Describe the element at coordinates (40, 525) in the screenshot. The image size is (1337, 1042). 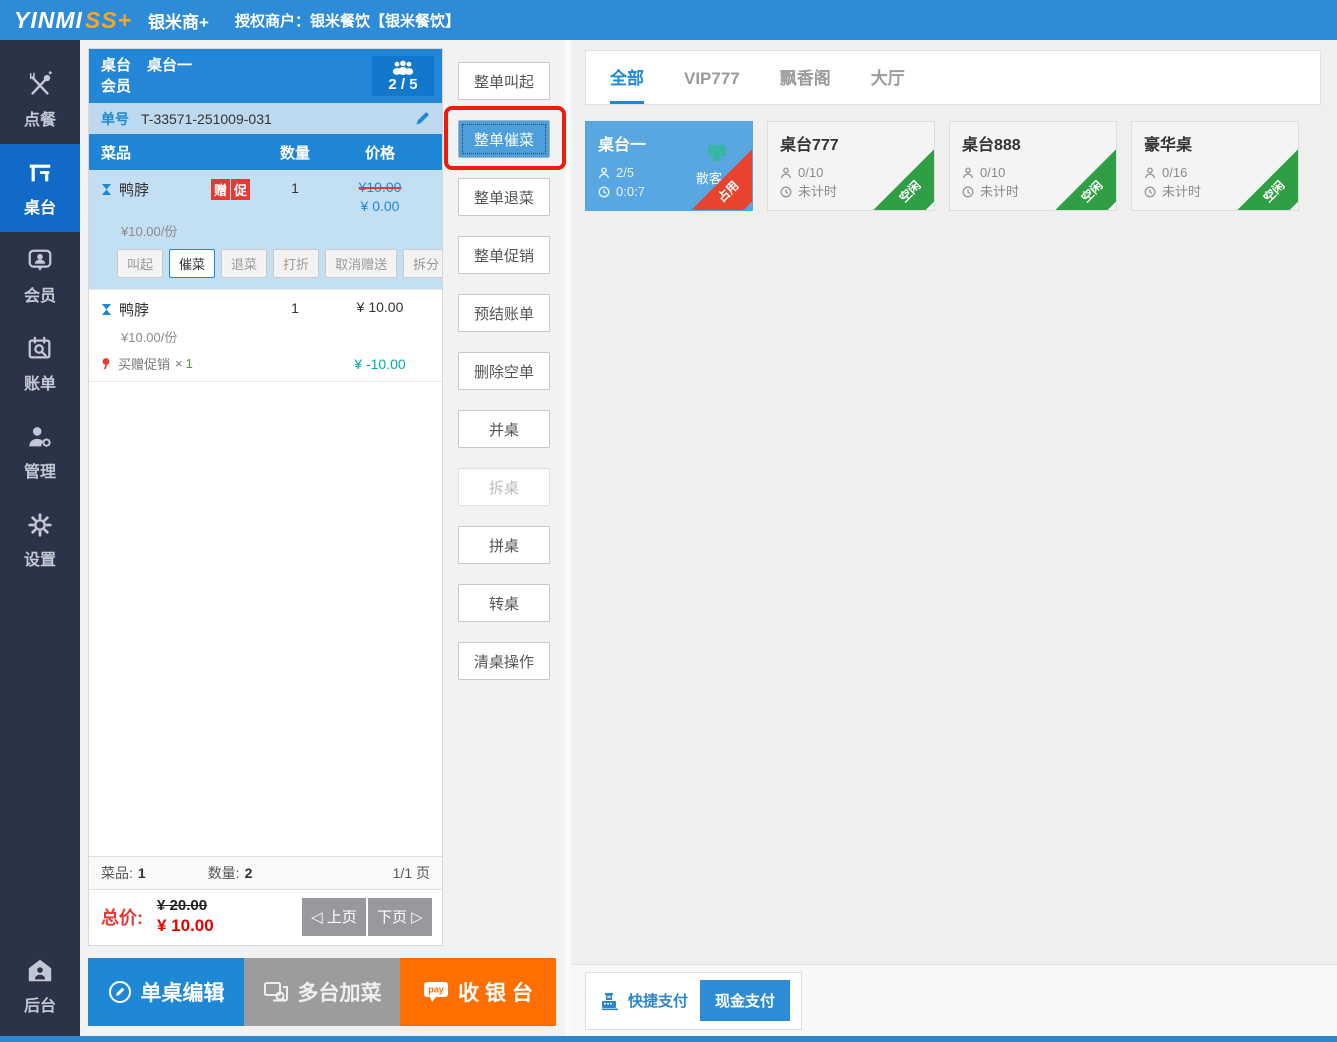
I see `gear-icon` at that location.